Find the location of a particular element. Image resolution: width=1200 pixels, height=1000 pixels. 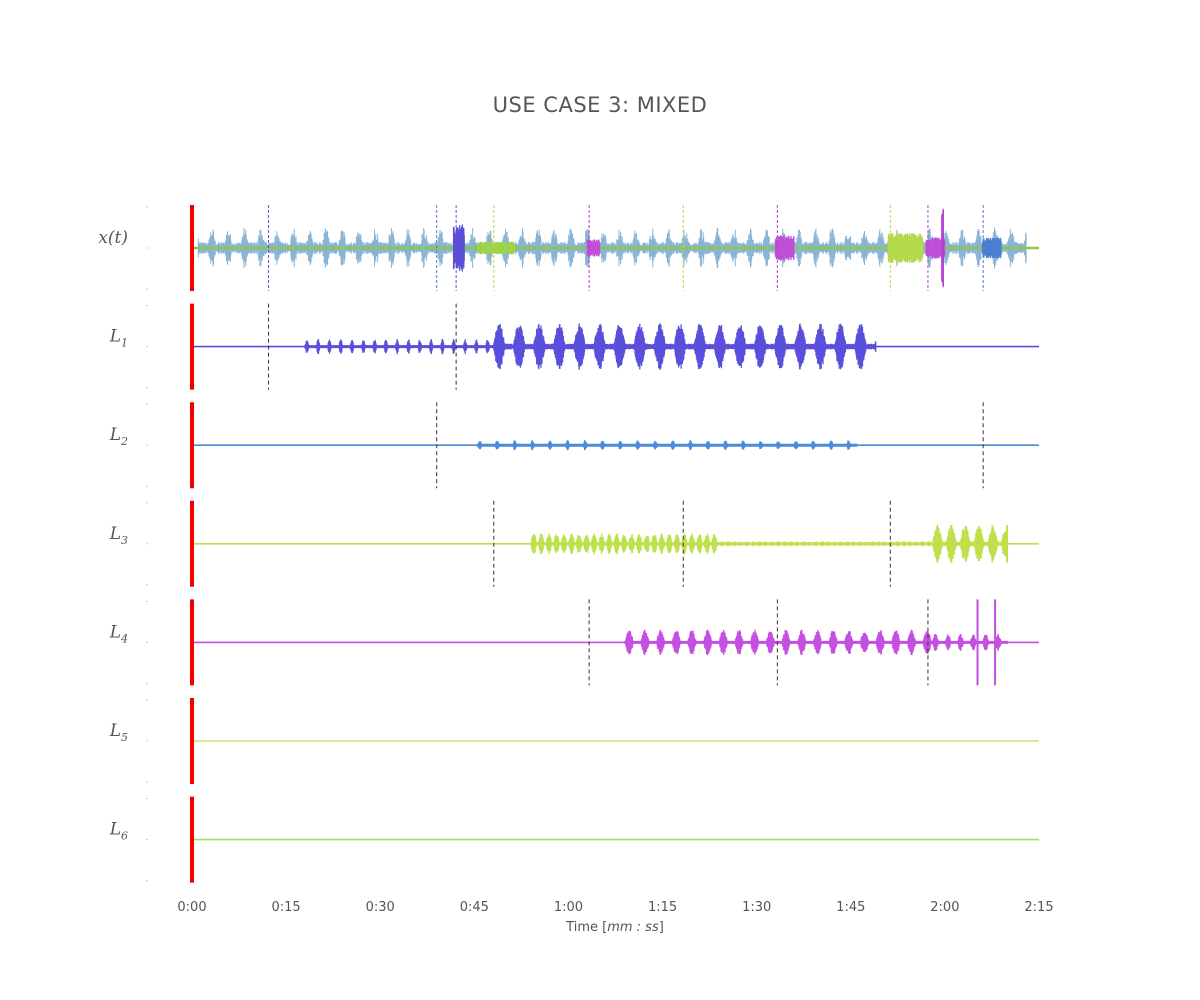

row-label-sub: 1 is located at coordinates (124, 343).